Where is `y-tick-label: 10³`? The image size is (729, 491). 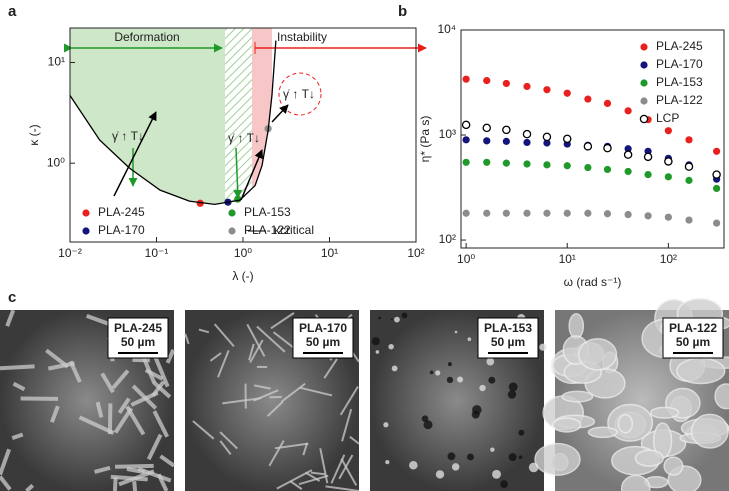
y-tick-label: 10³ is located at coordinates (447, 134).